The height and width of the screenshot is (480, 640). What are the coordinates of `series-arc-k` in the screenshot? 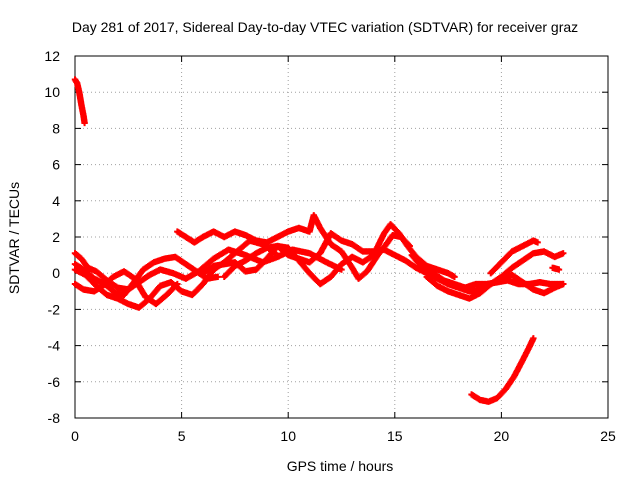 It's located at (514, 257).